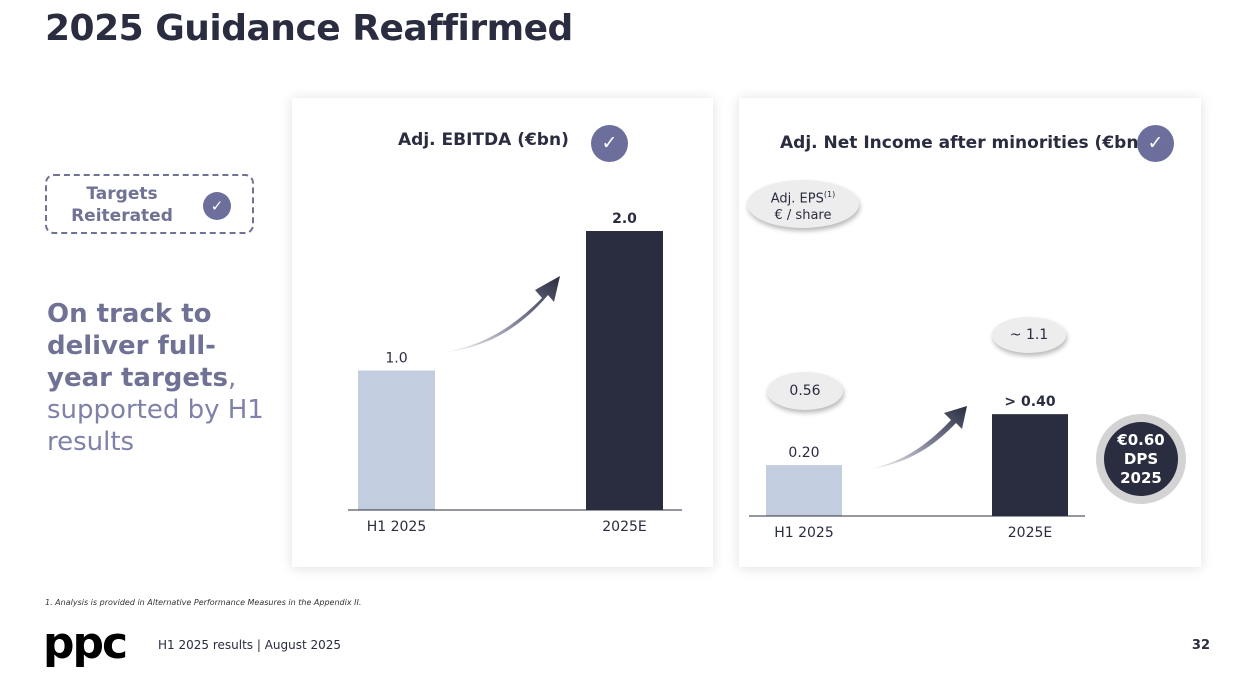 This screenshot has height=683, width=1242. What do you see at coordinates (1030, 533) in the screenshot?
I see `ni-category-label-1: 2025E` at bounding box center [1030, 533].